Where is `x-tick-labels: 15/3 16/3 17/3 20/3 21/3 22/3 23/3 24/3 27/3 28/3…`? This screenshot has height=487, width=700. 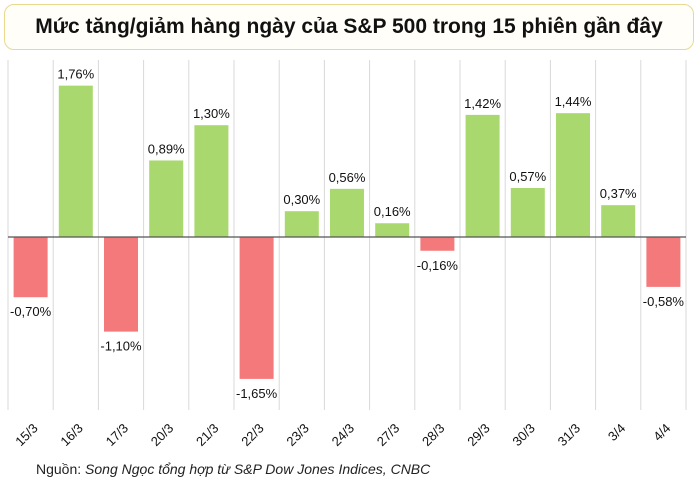 x-tick-labels: 15/3 16/3 17/3 20/3 21/3 22/3 23/3 24/3 27/3 28/3… is located at coordinates (342, 435).